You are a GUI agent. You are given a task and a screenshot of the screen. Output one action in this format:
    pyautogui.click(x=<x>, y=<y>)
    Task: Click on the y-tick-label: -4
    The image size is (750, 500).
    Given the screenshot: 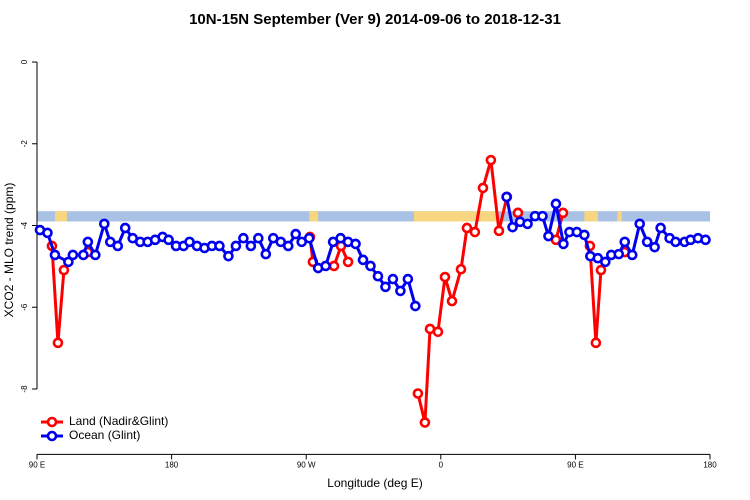 What is the action you would take?
    pyautogui.click(x=24, y=225)
    